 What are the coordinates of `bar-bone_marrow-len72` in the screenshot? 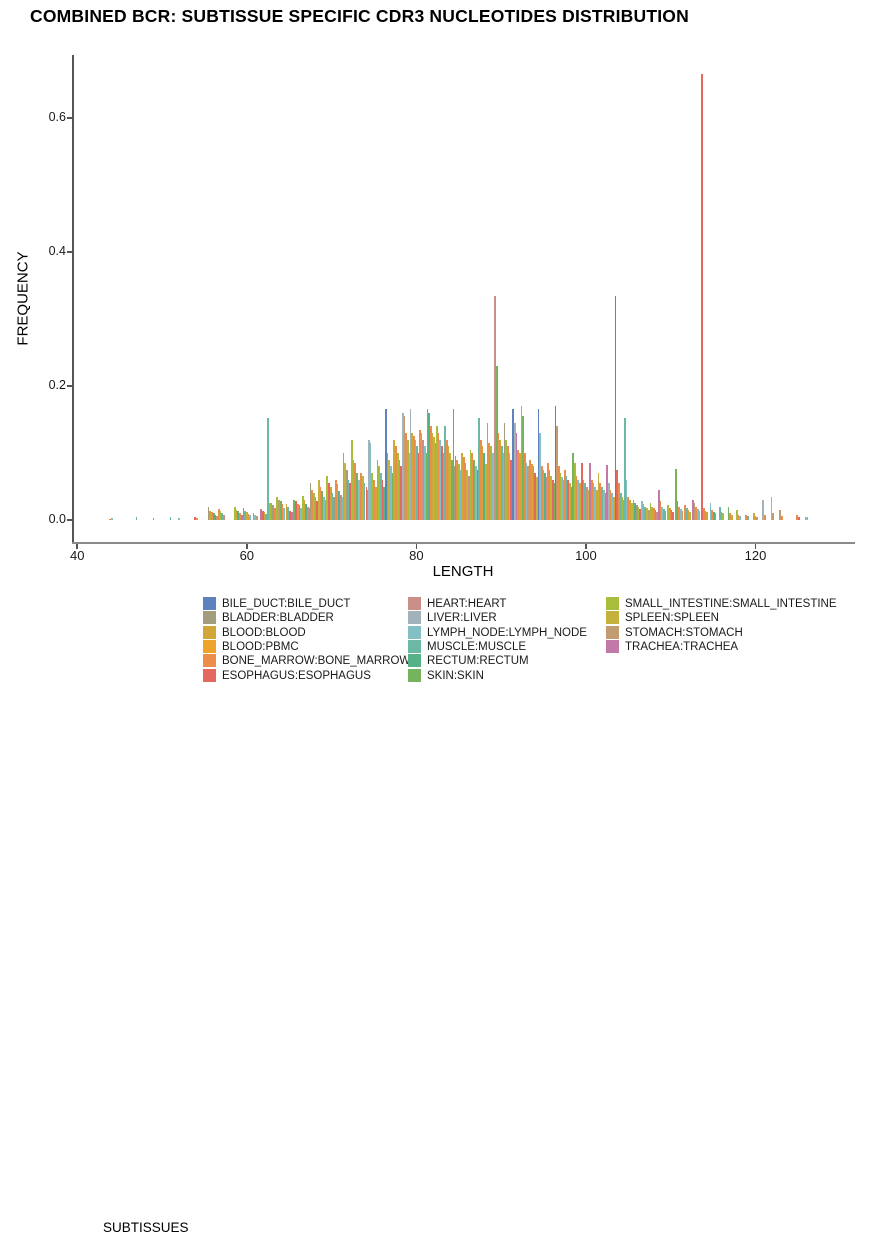 It's located at (343, 486).